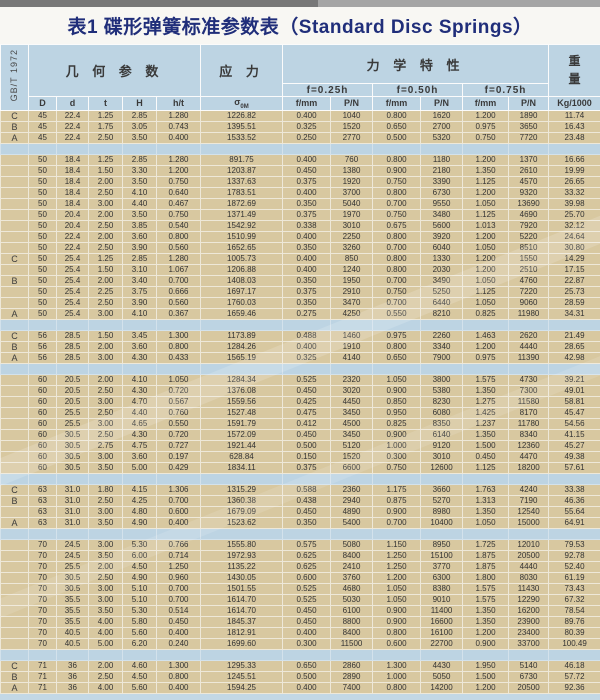 This screenshot has width=600, height=700. Describe the element at coordinates (242, 236) in the screenshot. I see `value-cell: 1510.99` at that location.